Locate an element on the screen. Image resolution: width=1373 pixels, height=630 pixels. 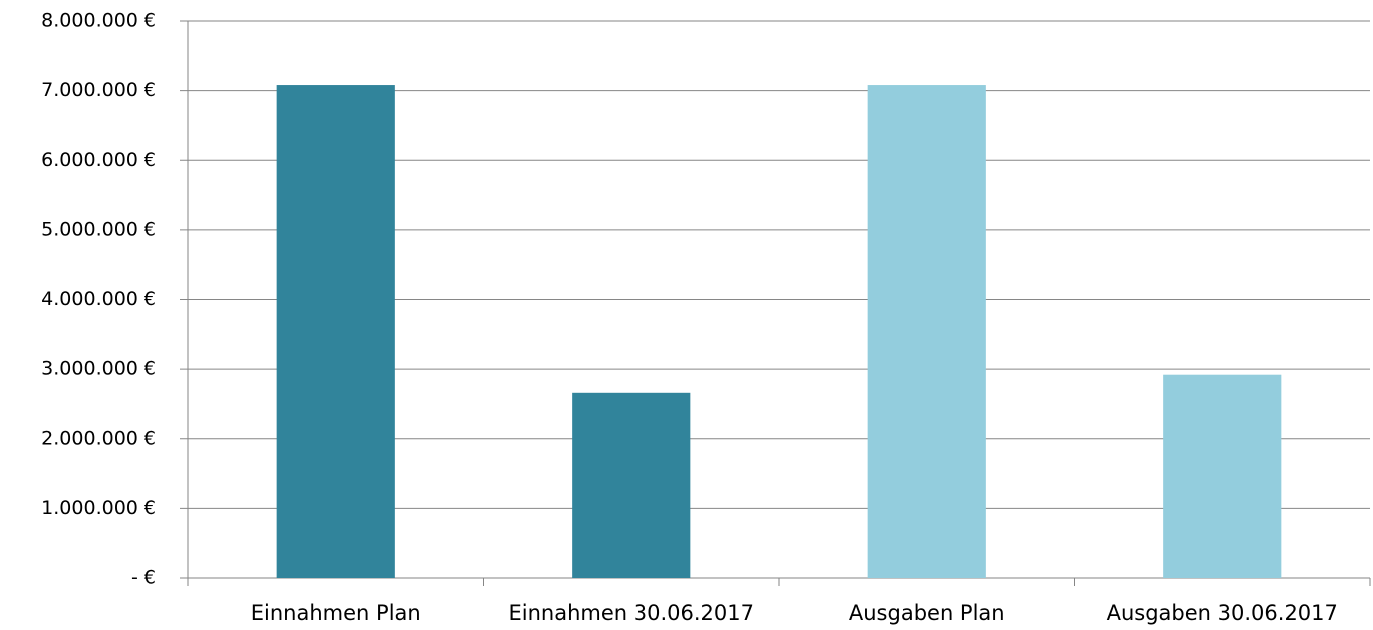
x-tick-label: Einnahmen 30.06.2017 is located at coordinates (632, 613).